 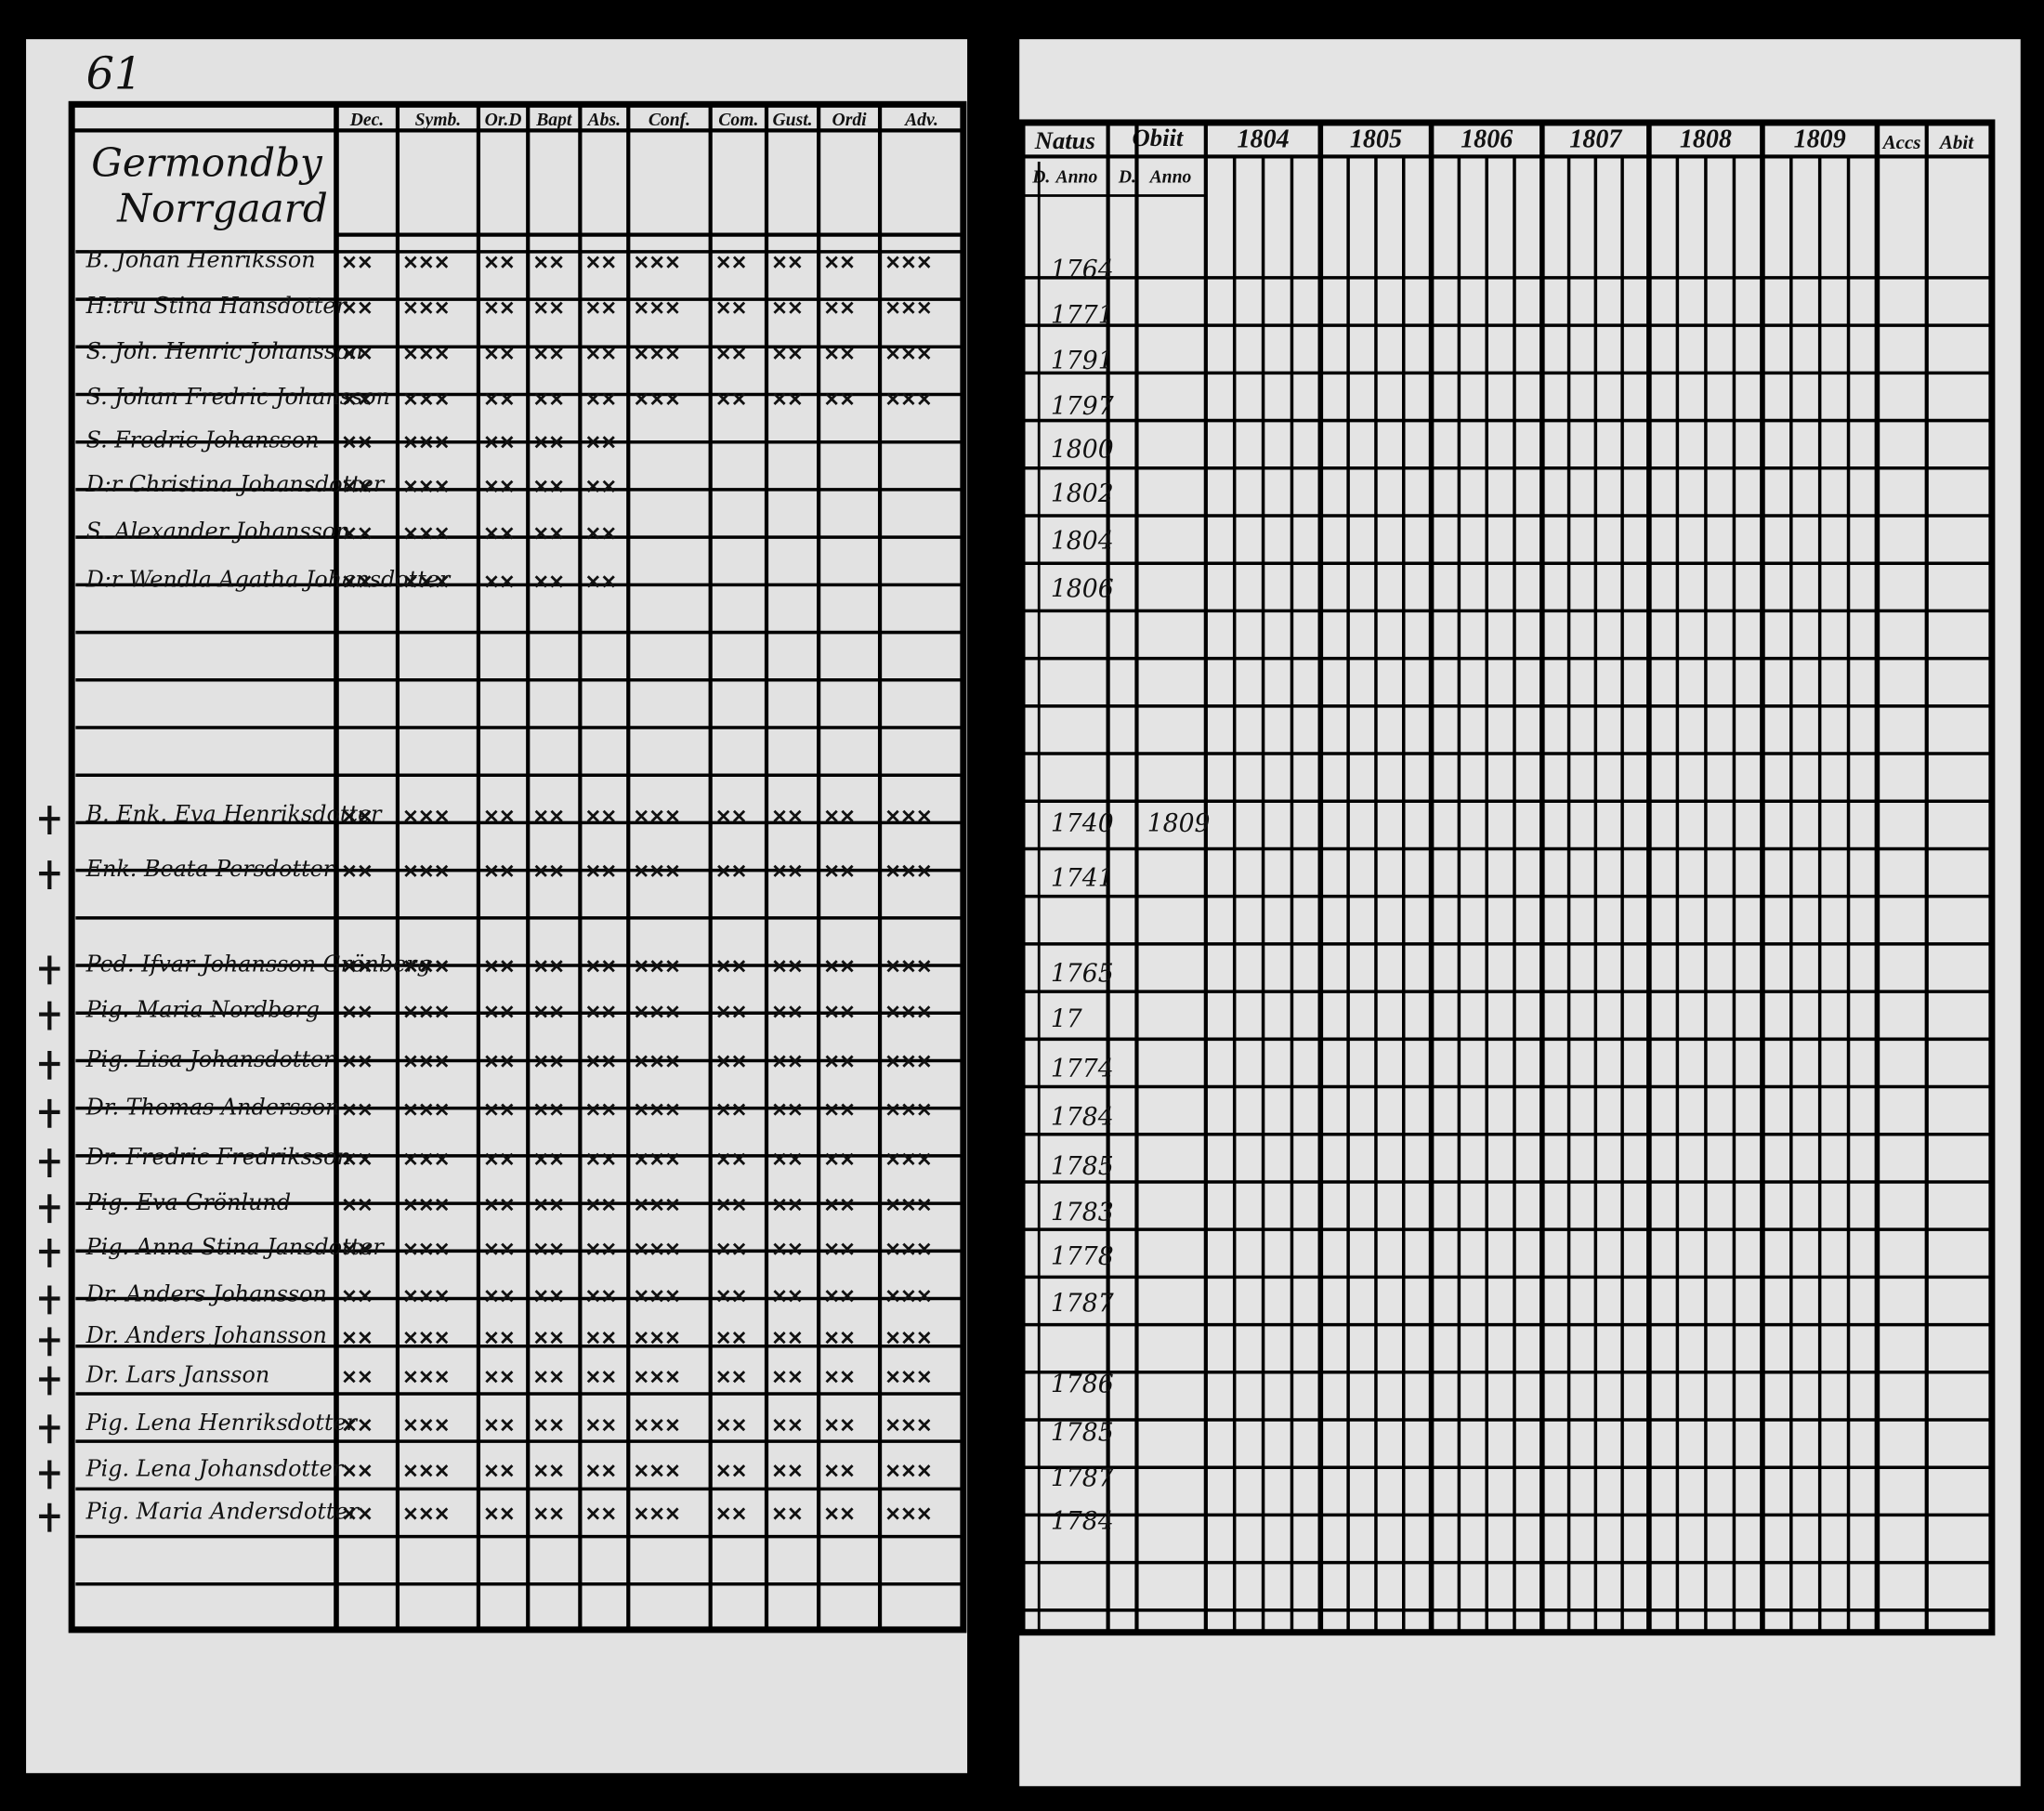 What do you see at coordinates (1901, 142) in the screenshot?
I see `column-header: Accs` at bounding box center [1901, 142].